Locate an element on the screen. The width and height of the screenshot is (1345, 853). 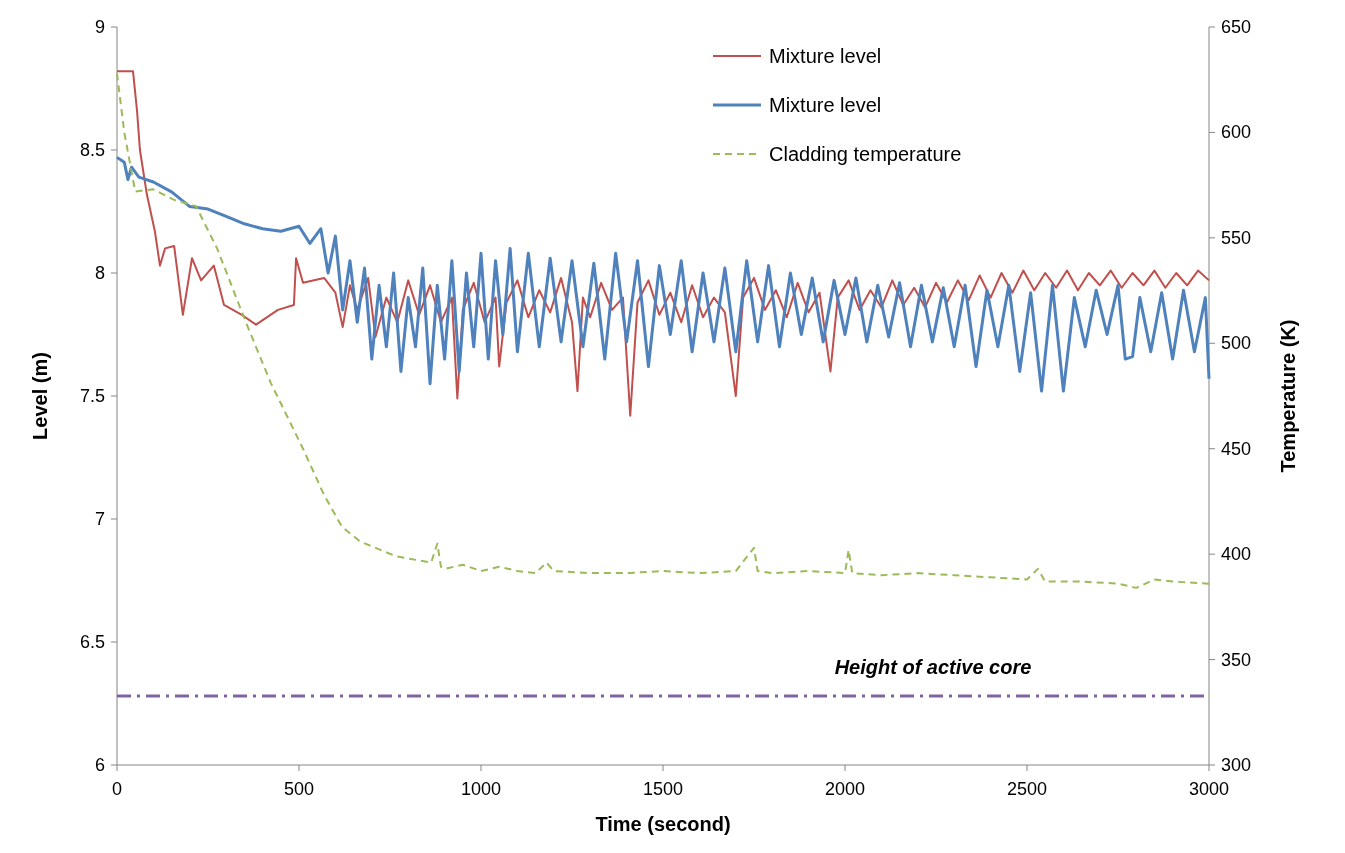
y-tick-label: 6.5 is located at coordinates (92, 642).